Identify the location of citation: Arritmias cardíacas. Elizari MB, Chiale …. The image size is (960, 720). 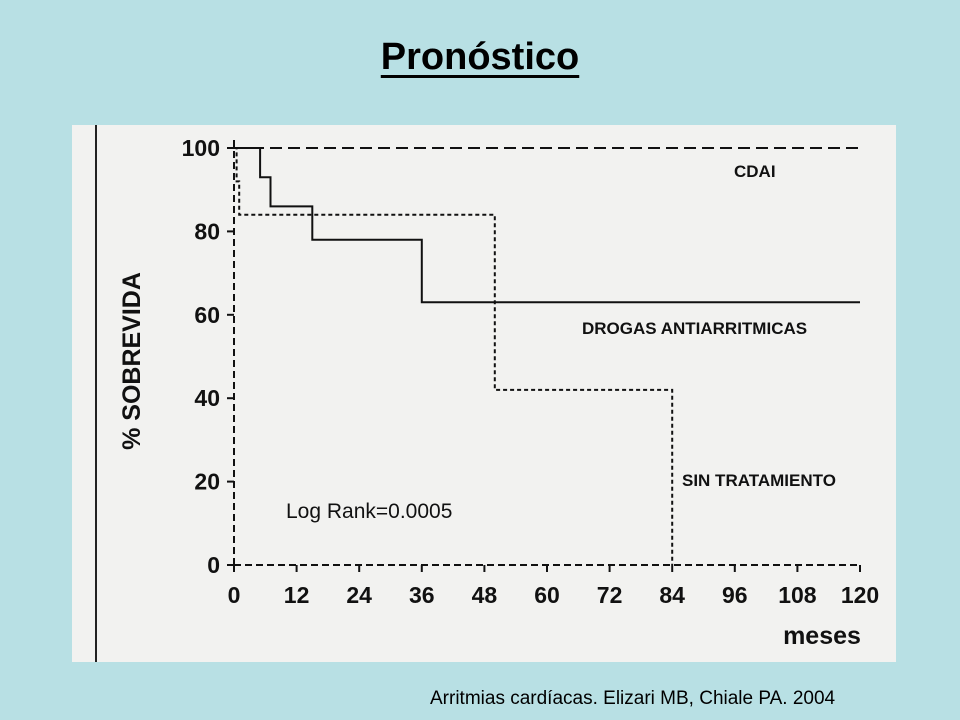
(633, 698).